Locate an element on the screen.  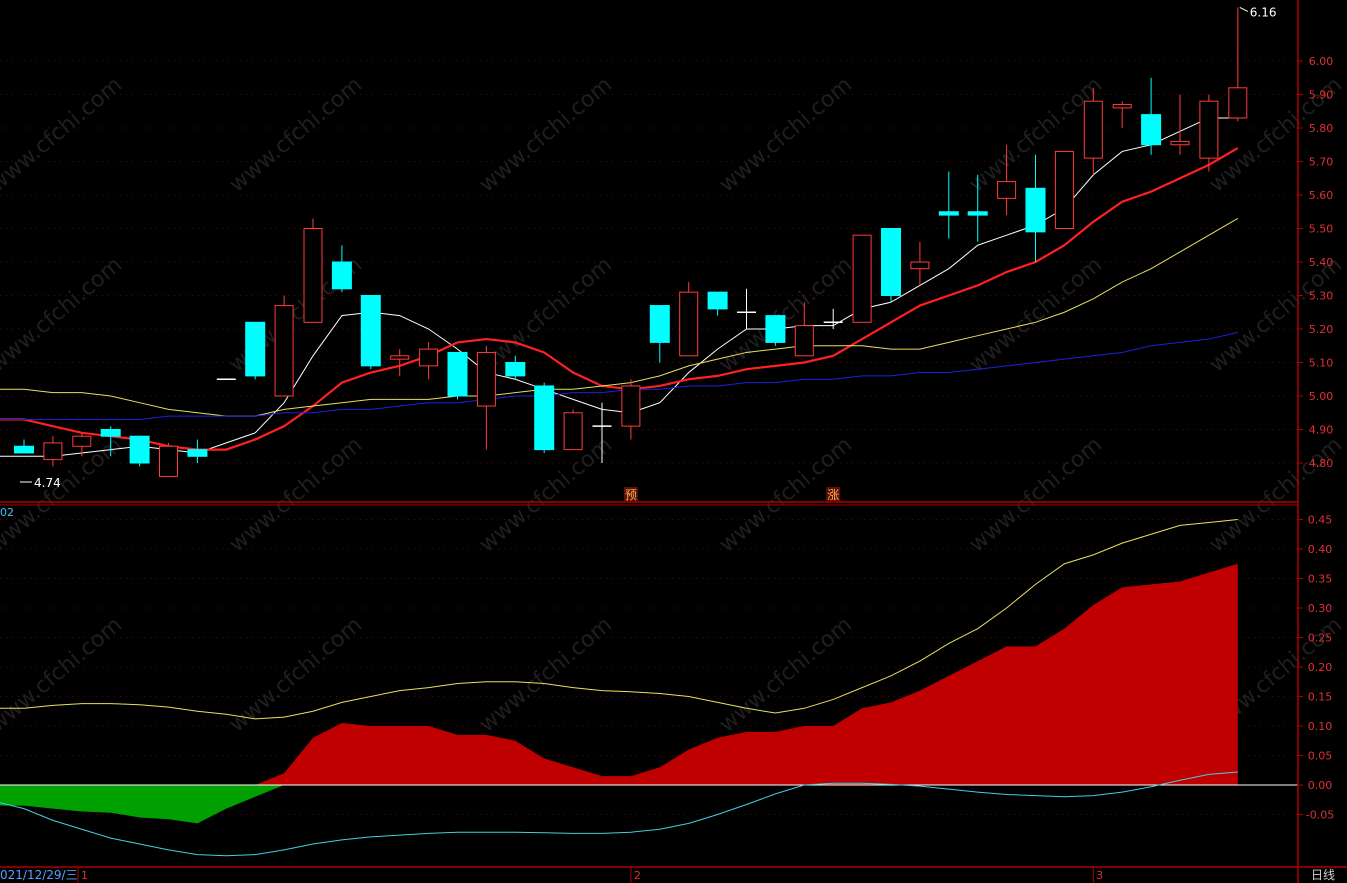
price-tick-label: 6.00 is located at coordinates (1321, 61).